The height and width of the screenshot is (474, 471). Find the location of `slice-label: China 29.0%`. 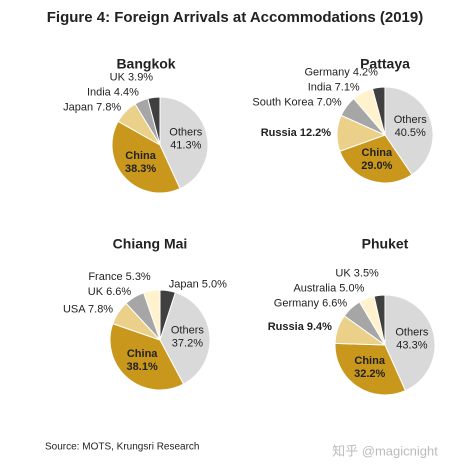

slice-label: China 29.0% is located at coordinates (377, 159).